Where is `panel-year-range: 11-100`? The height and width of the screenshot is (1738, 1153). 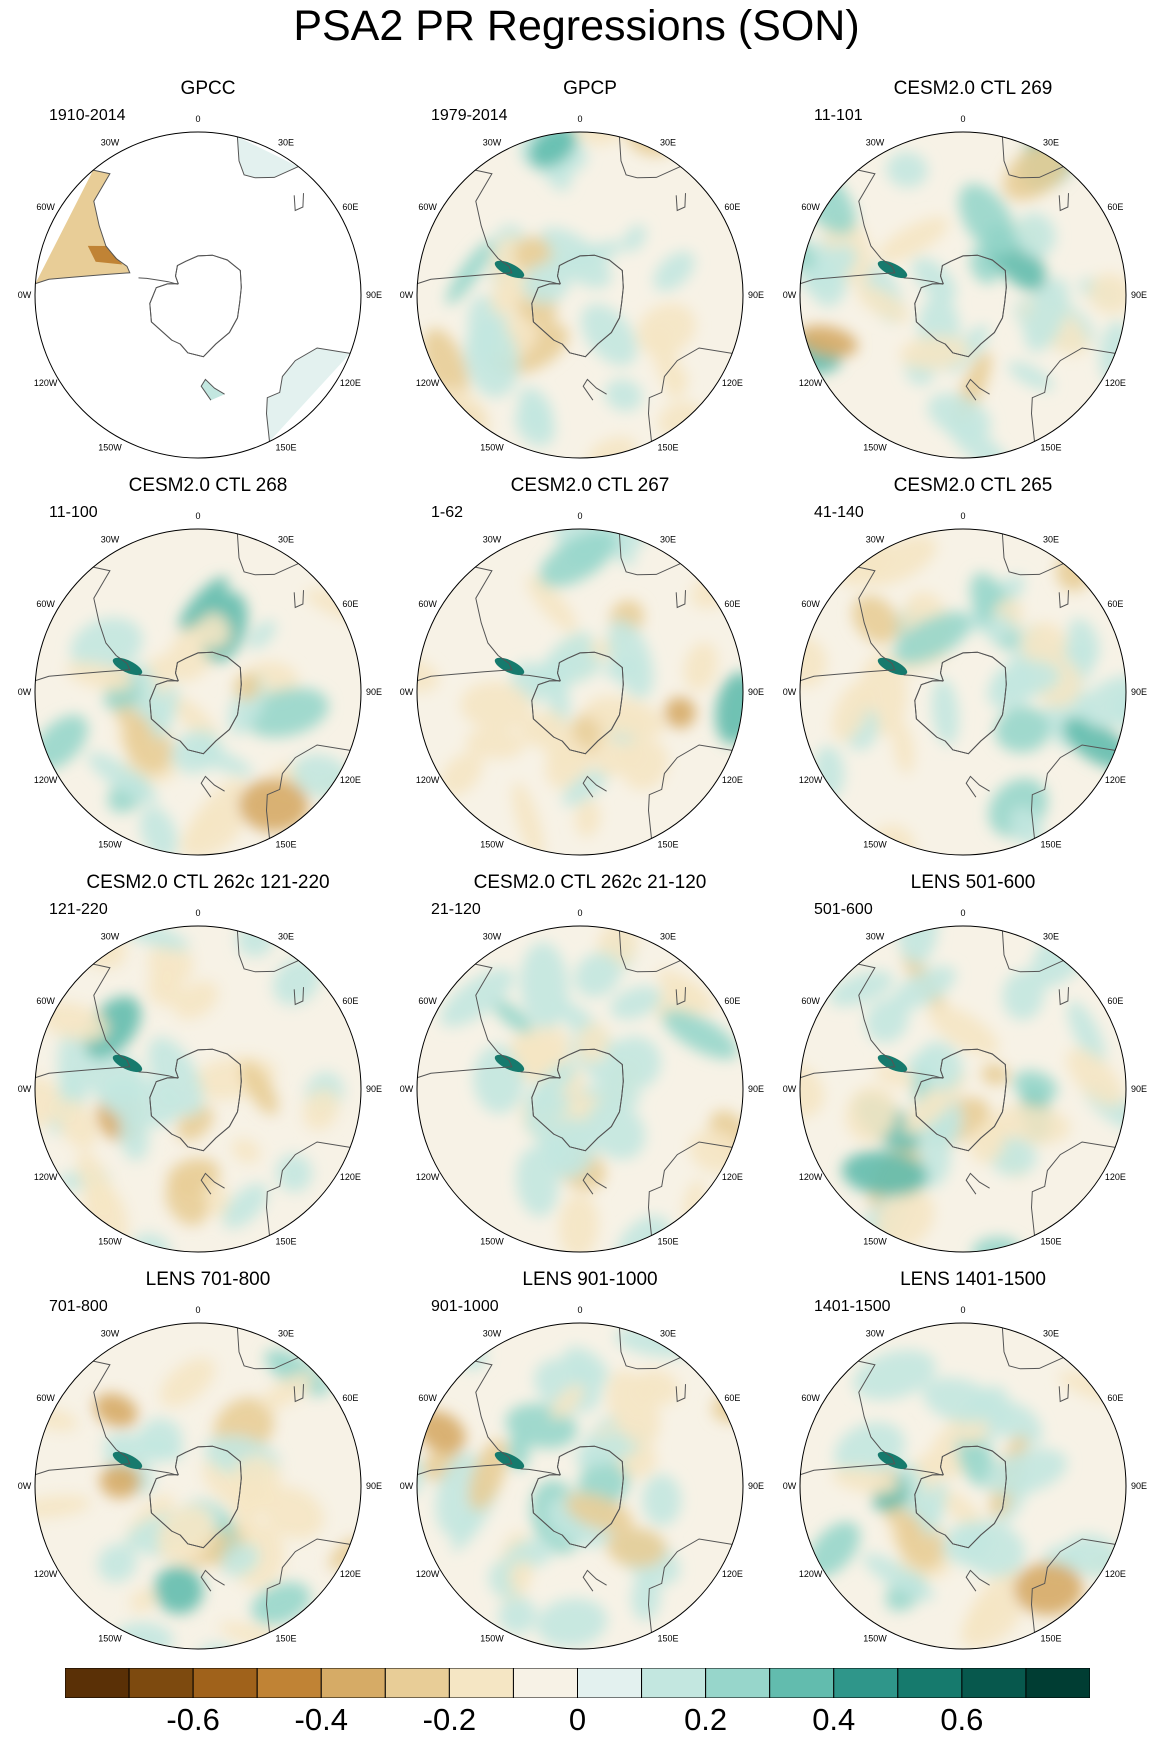 panel-year-range: 11-100 is located at coordinates (73, 512).